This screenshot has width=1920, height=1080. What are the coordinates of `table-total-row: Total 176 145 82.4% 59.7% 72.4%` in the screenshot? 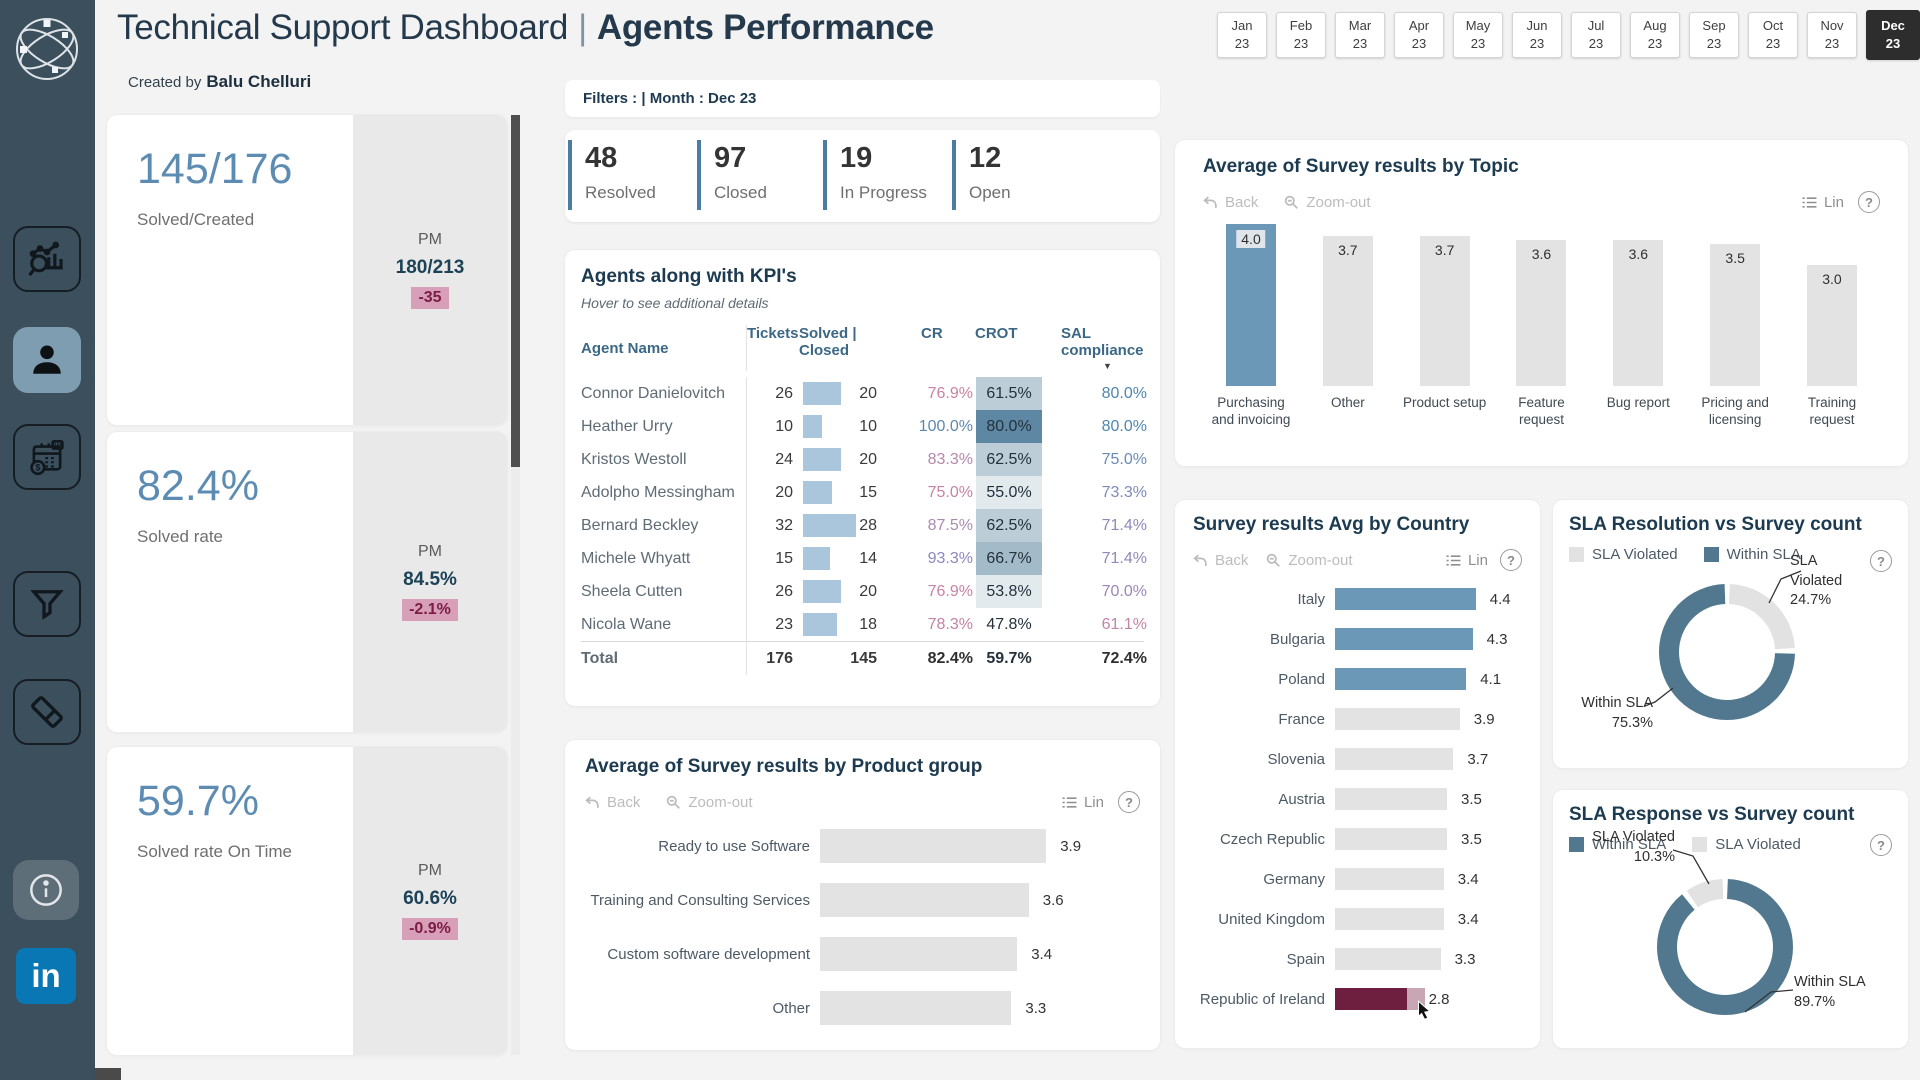 It's located at (864, 658).